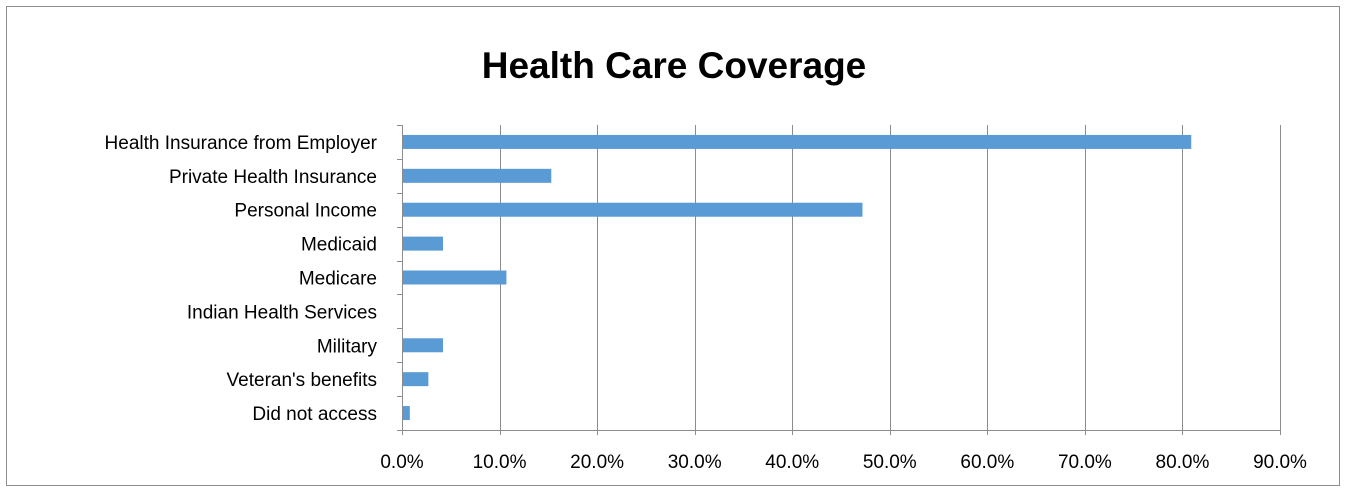  Describe the element at coordinates (338, 279) in the screenshot. I see `y-tick-label-4: Medicare` at that location.